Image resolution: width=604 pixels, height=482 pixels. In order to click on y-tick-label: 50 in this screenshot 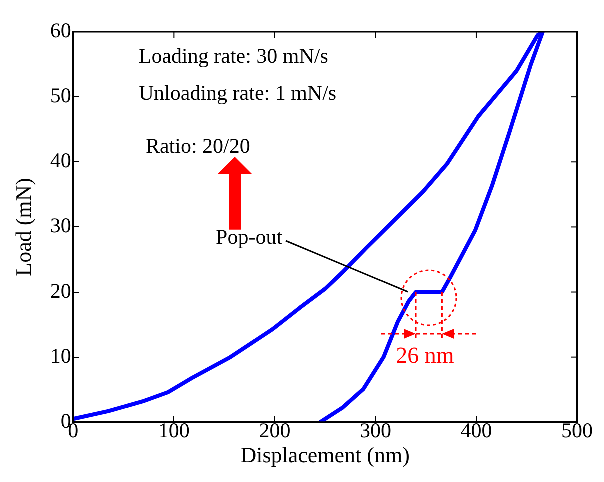, I will do `click(61, 96)`.